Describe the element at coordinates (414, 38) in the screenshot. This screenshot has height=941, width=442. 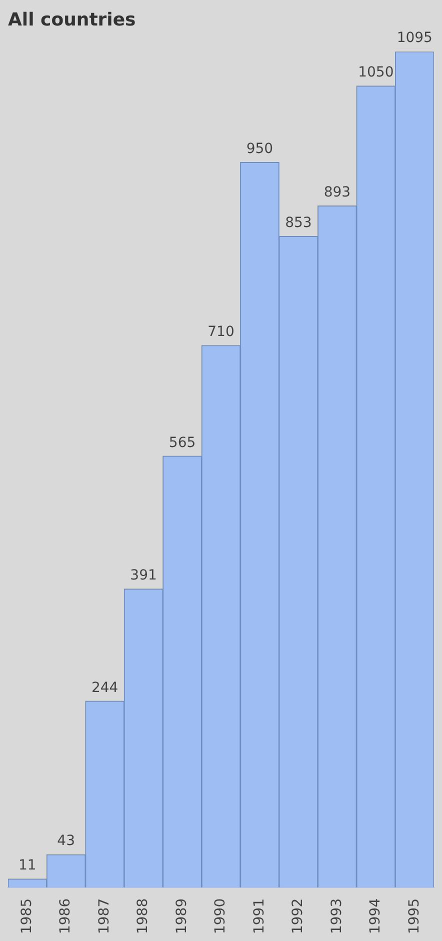
I see `data-label: 1095` at that location.